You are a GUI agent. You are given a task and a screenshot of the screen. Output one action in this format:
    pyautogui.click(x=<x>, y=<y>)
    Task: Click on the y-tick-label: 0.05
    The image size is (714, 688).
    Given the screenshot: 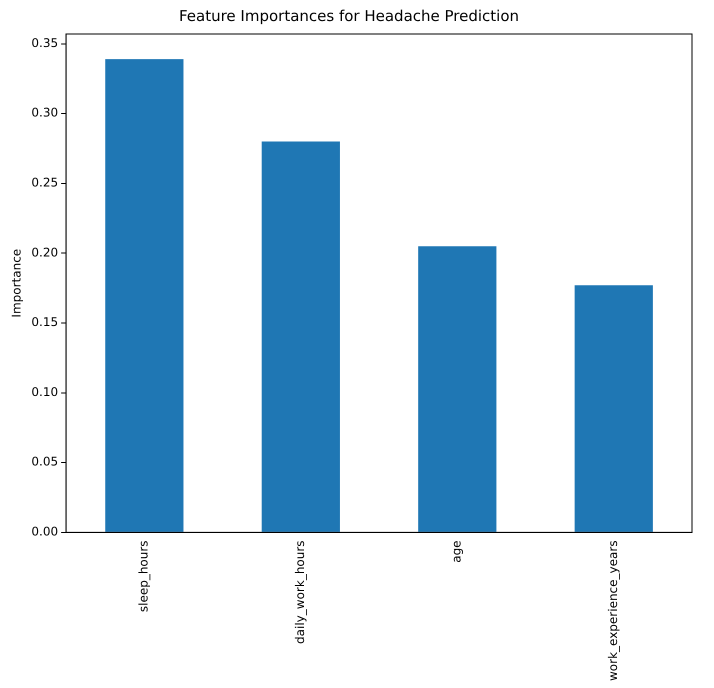 What is the action you would take?
    pyautogui.click(x=44, y=461)
    